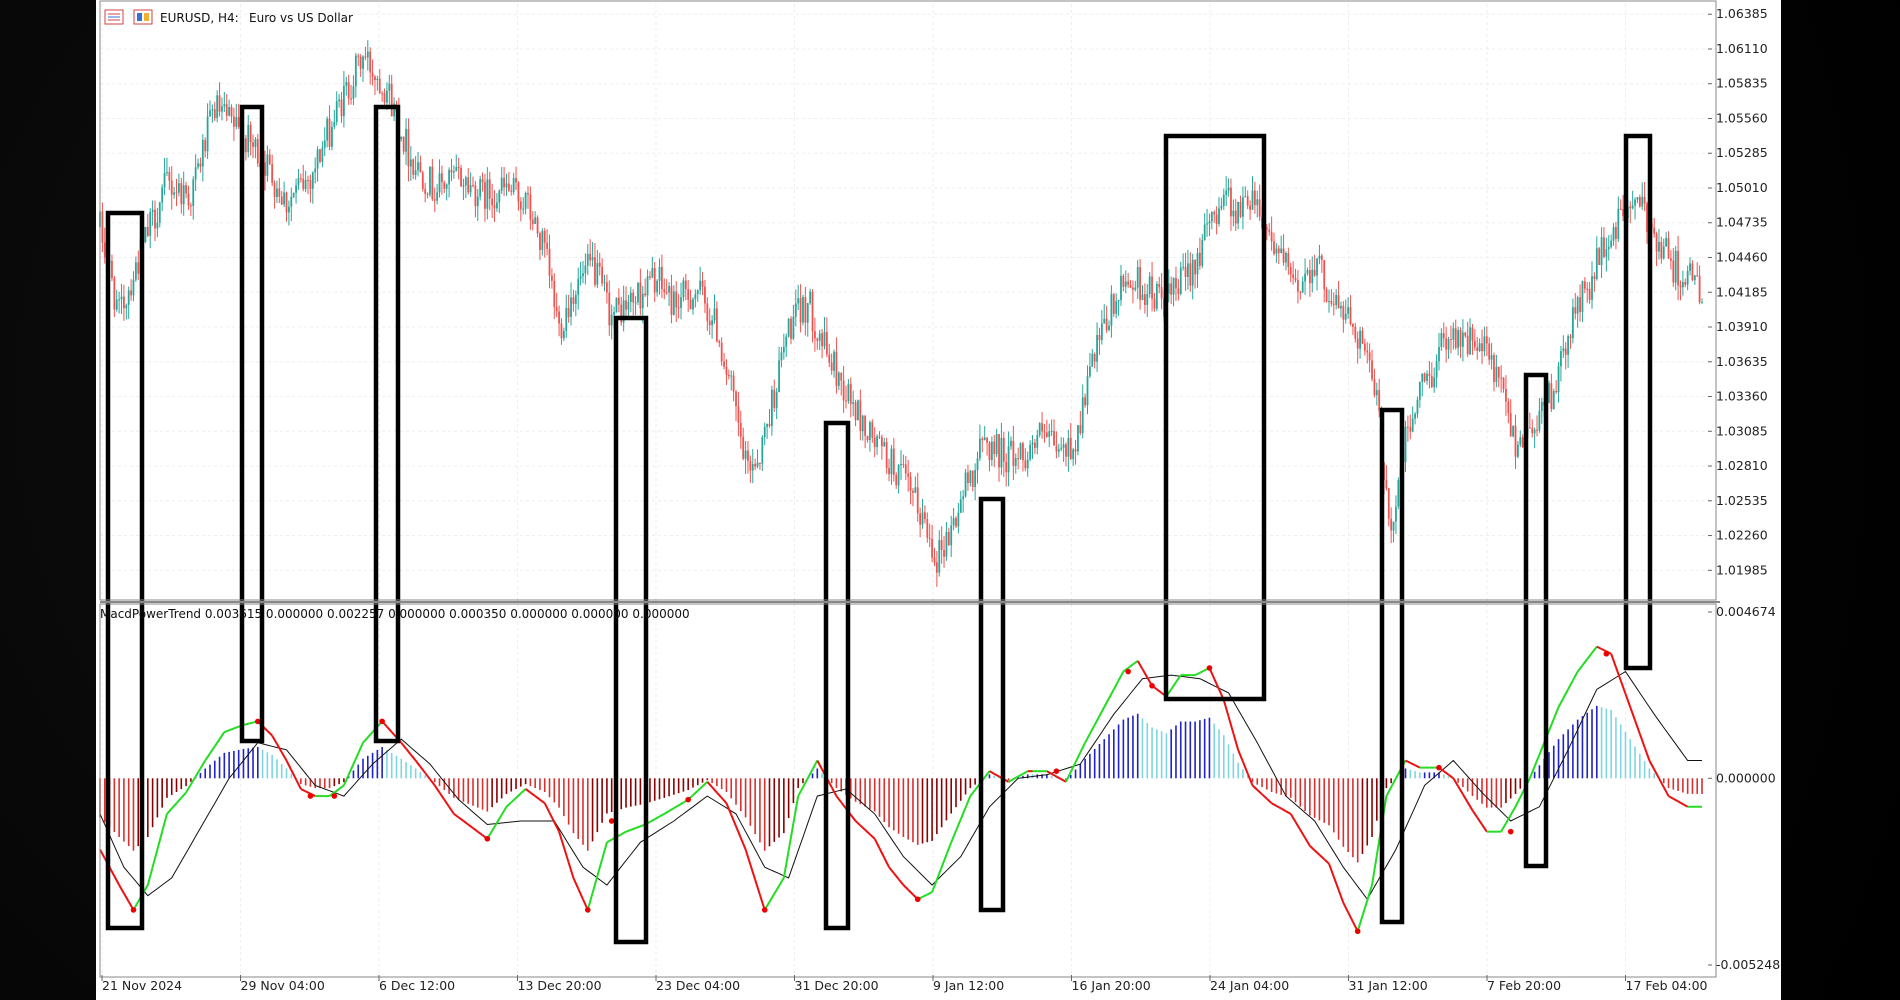 The image size is (1900, 1000). What do you see at coordinates (1742, 48) in the screenshot?
I see `y-tick-label: 1.06110` at bounding box center [1742, 48].